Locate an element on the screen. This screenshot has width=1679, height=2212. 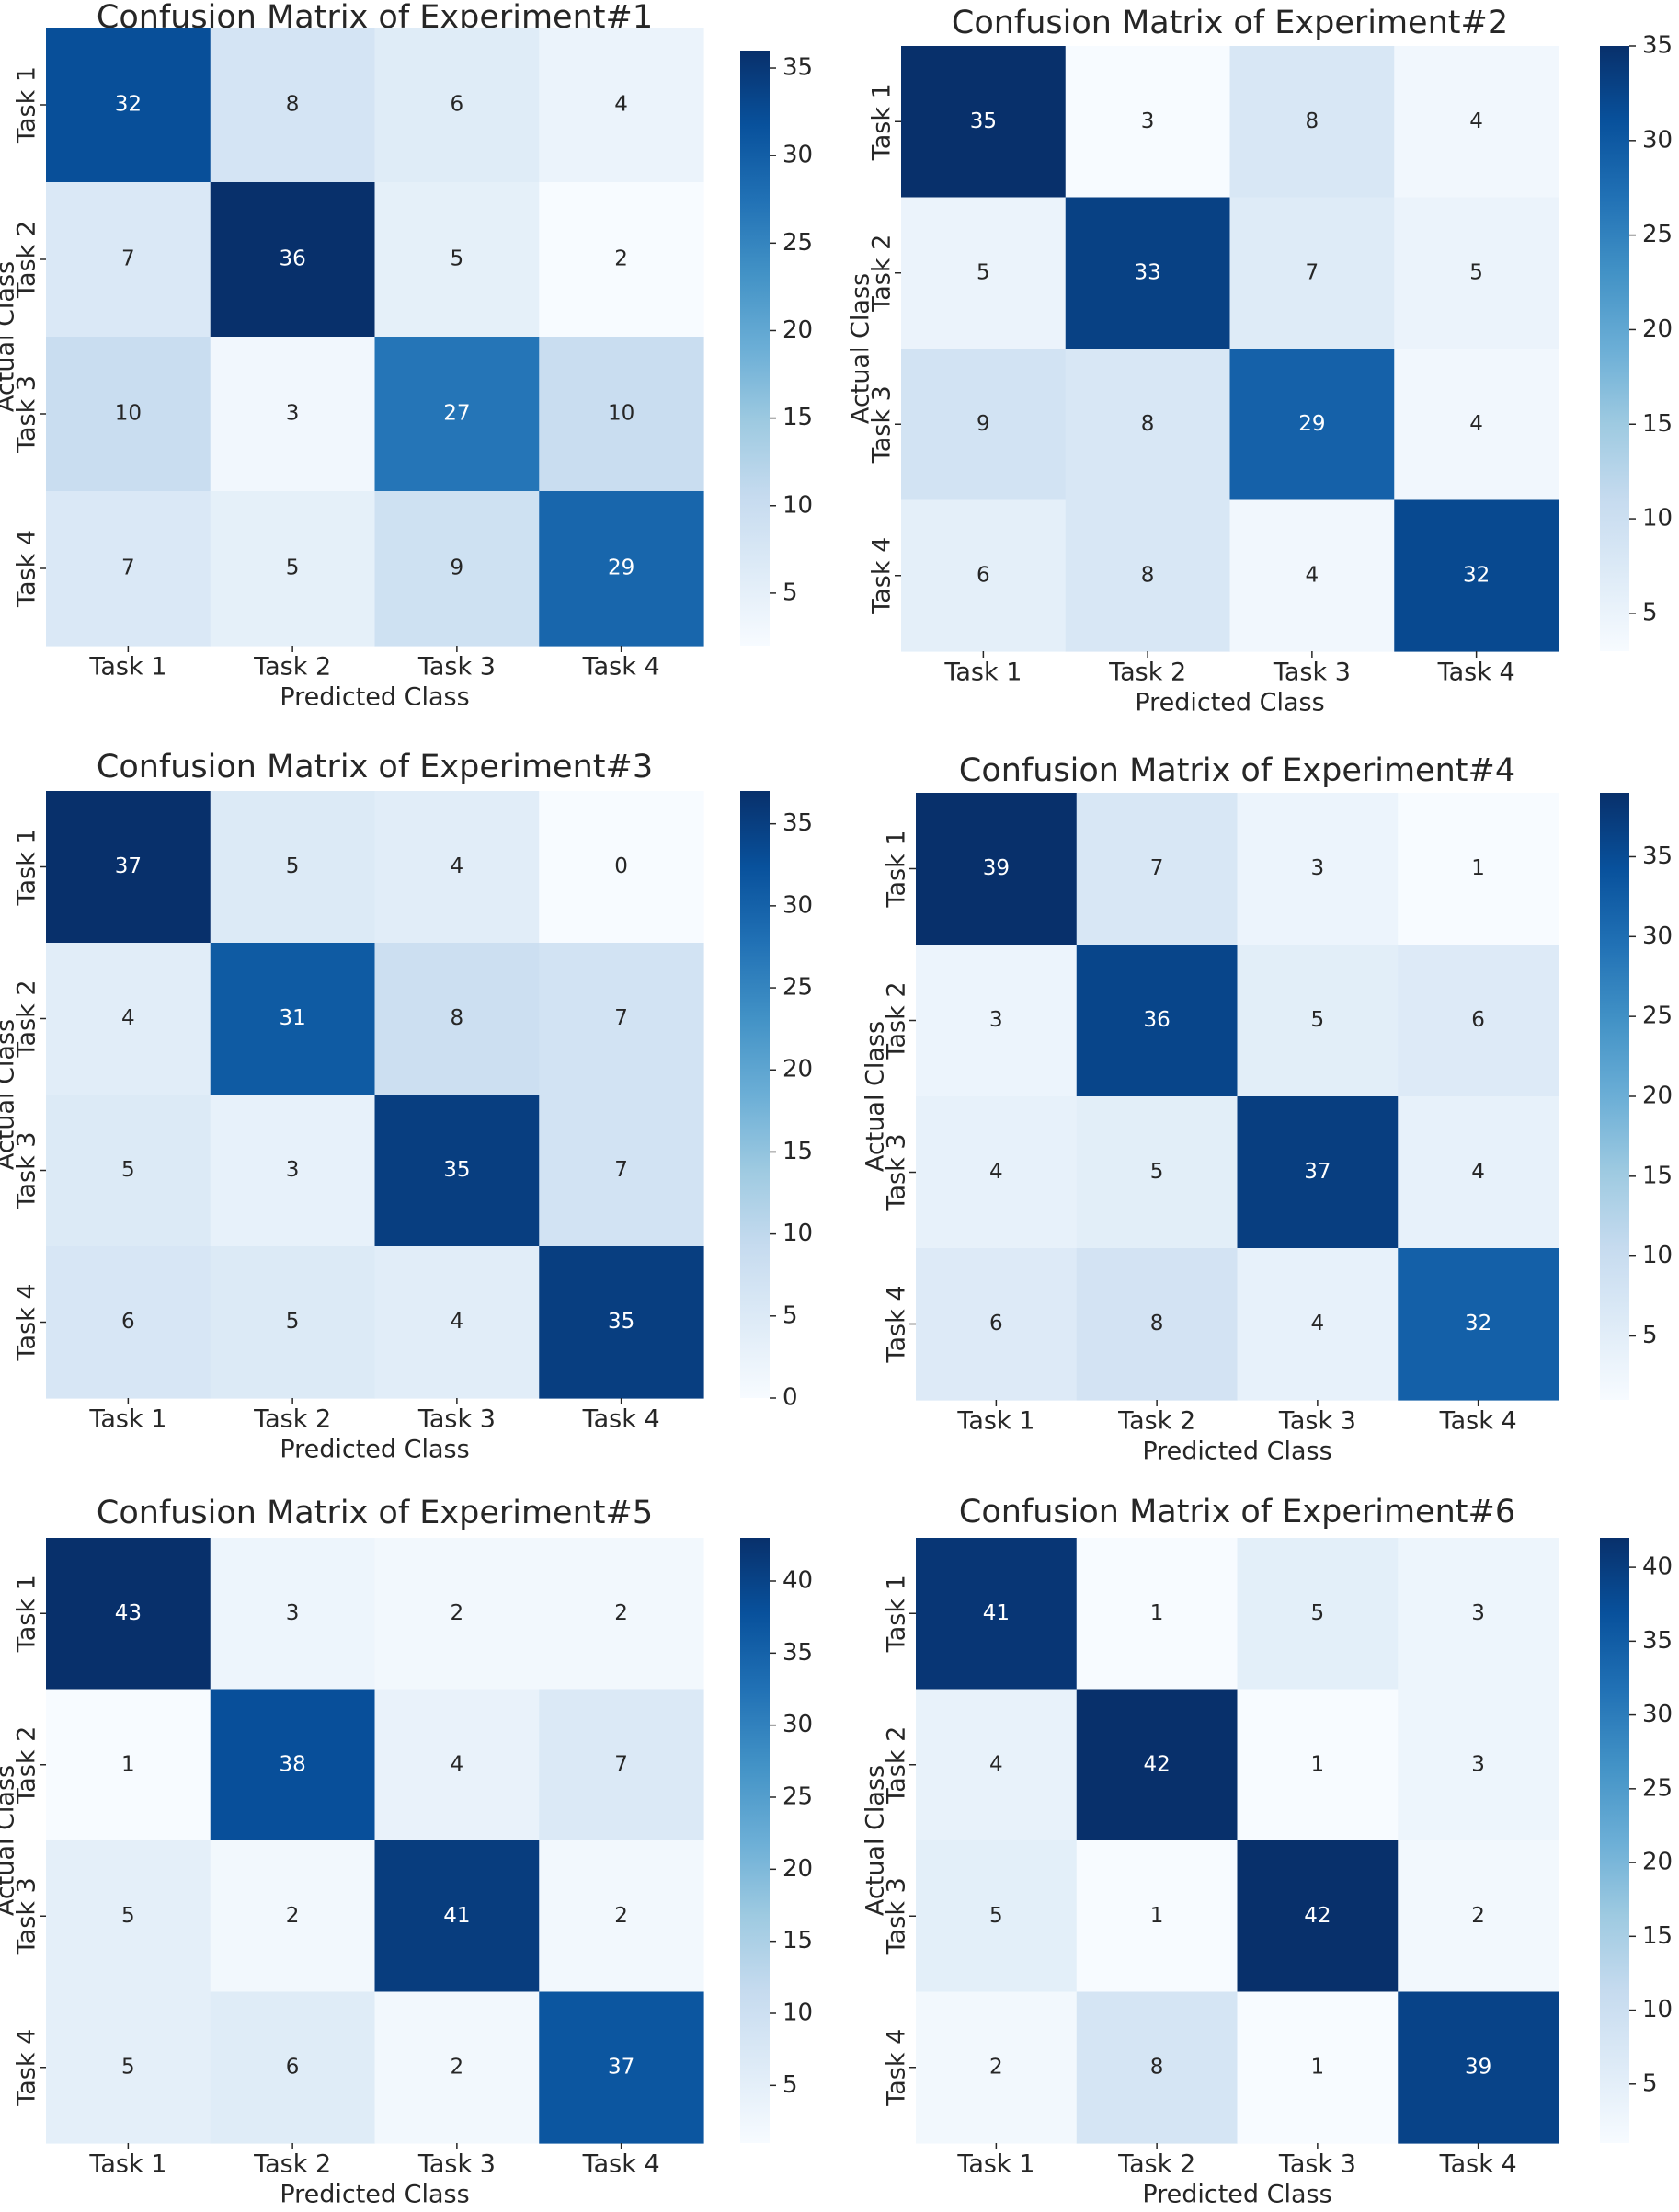
cell-value-label: 38 is located at coordinates (292, 1764).